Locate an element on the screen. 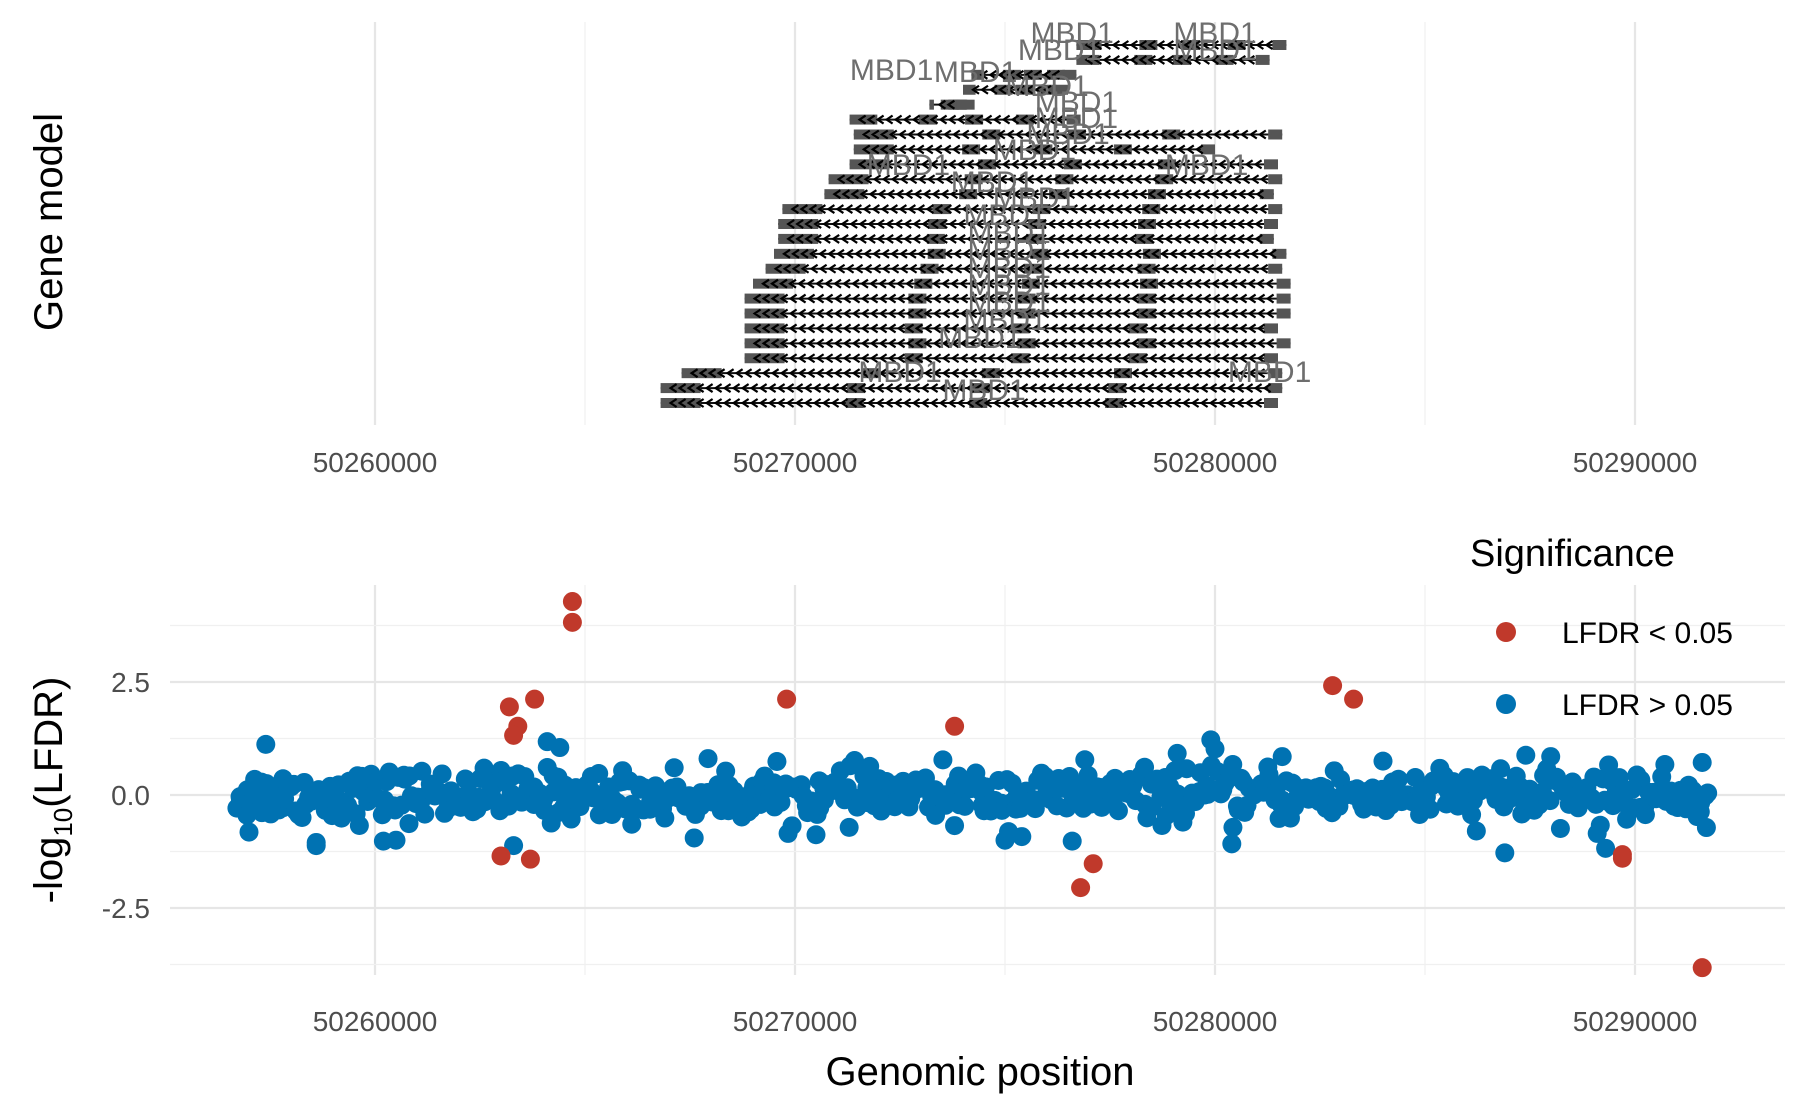 This screenshot has width=1800, height=1113. scatter-y-axis-title: -log10(LFDR) is located at coordinates (52, 790).